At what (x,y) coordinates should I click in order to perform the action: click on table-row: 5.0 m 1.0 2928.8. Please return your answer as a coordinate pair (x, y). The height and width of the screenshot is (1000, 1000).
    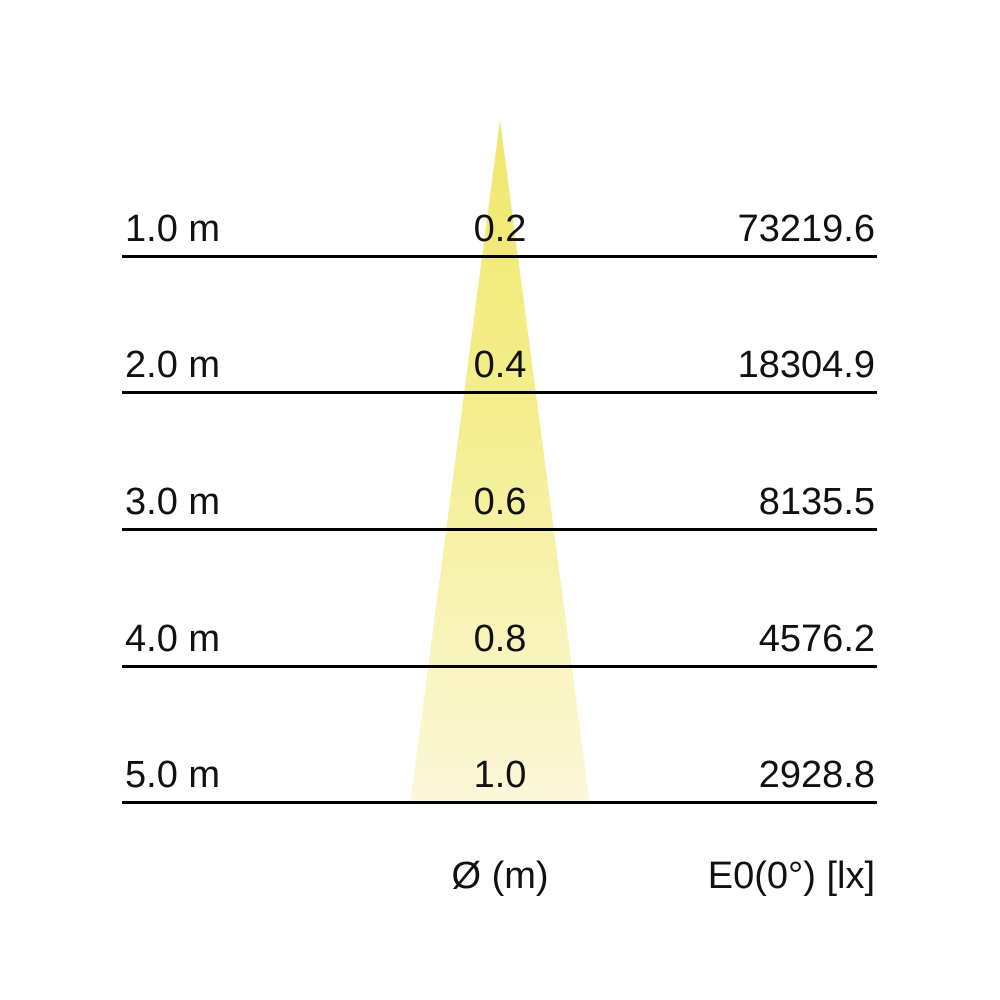
    Looking at the image, I should click on (499, 780).